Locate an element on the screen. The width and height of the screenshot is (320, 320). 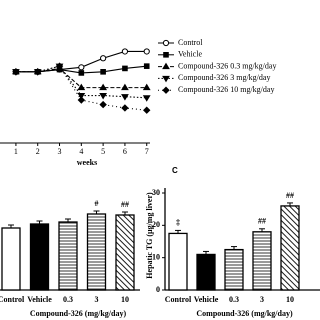
legend-label: Vehicle is located at coordinates (190, 54).